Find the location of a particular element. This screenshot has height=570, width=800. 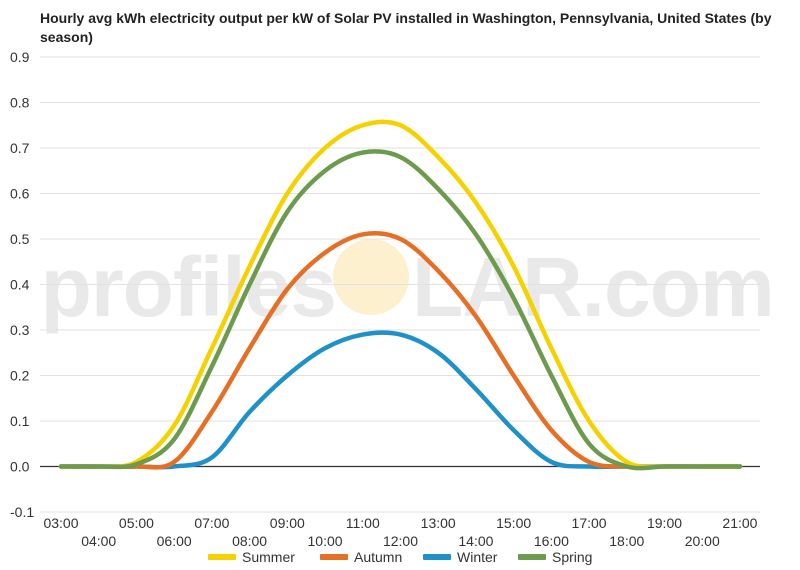

x-tick-label: 09:00 is located at coordinates (287, 523).